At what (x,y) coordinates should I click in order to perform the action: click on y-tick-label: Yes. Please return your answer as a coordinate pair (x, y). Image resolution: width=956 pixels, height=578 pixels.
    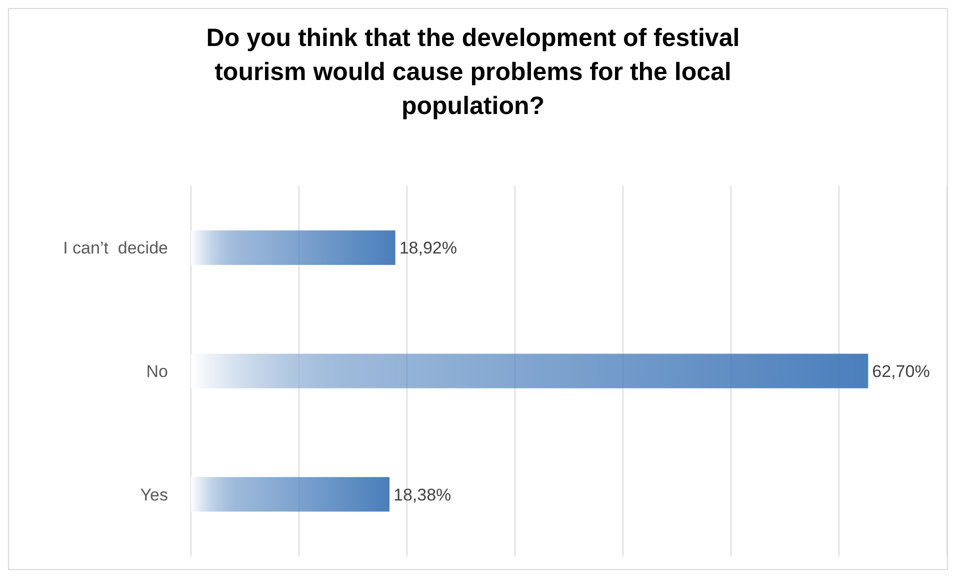
    Looking at the image, I should click on (154, 494).